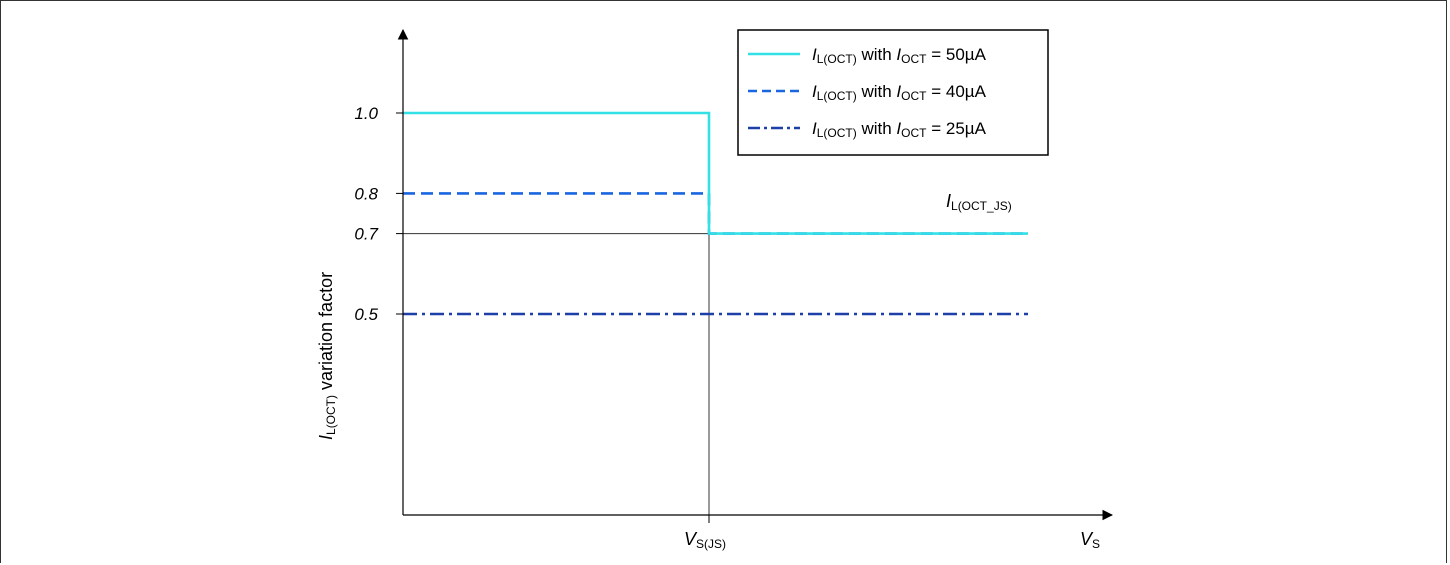 The height and width of the screenshot is (565, 1450). What do you see at coordinates (327, 356) in the screenshot?
I see `y-axis-label: IL(OCT) variation factor` at bounding box center [327, 356].